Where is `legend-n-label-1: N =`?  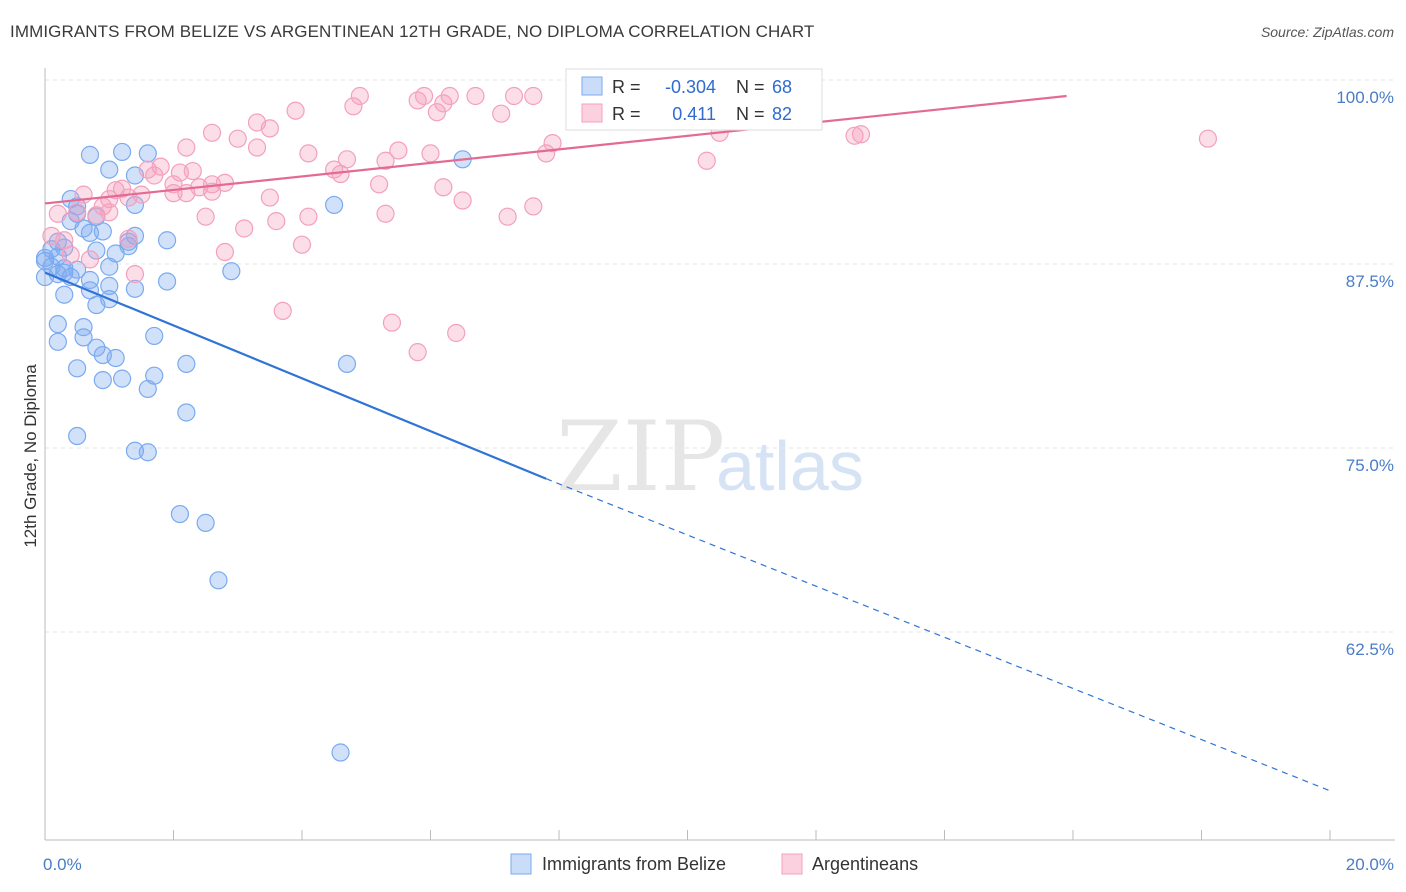
legend-n-label-1: N = is located at coordinates (750, 87).